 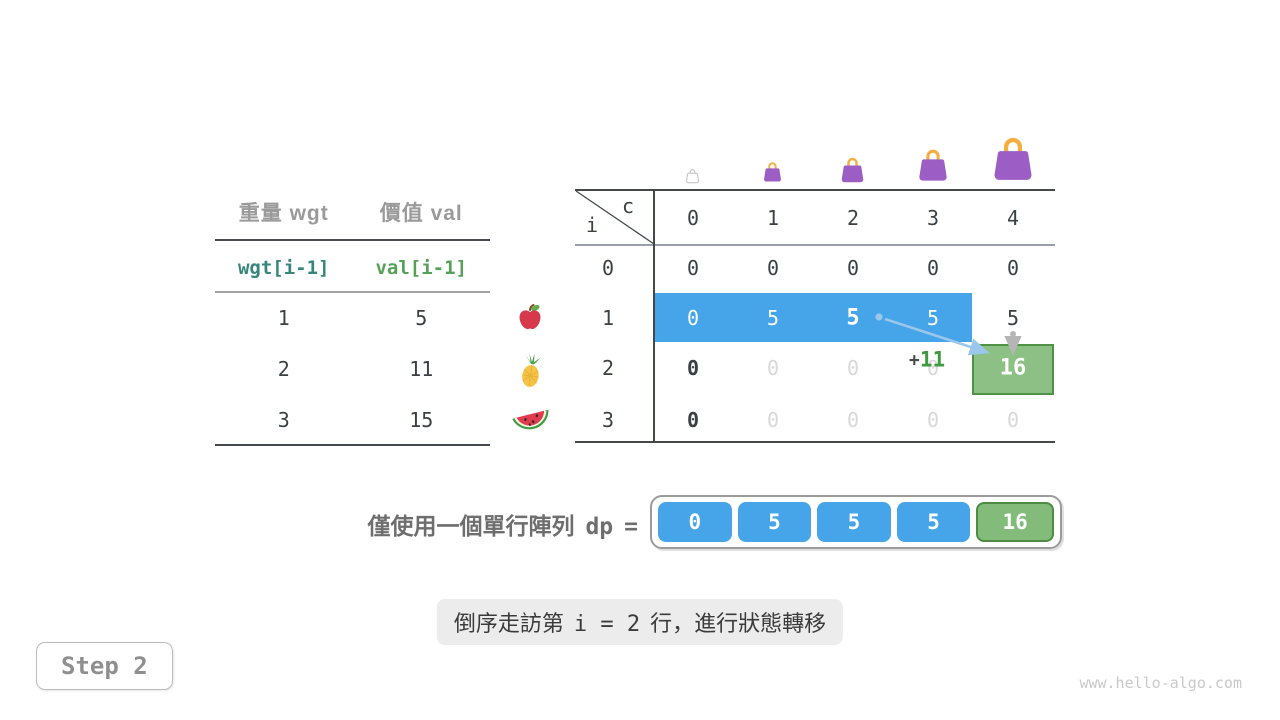 I want to click on dp-cell-0-3: 0, so click(x=933, y=268).